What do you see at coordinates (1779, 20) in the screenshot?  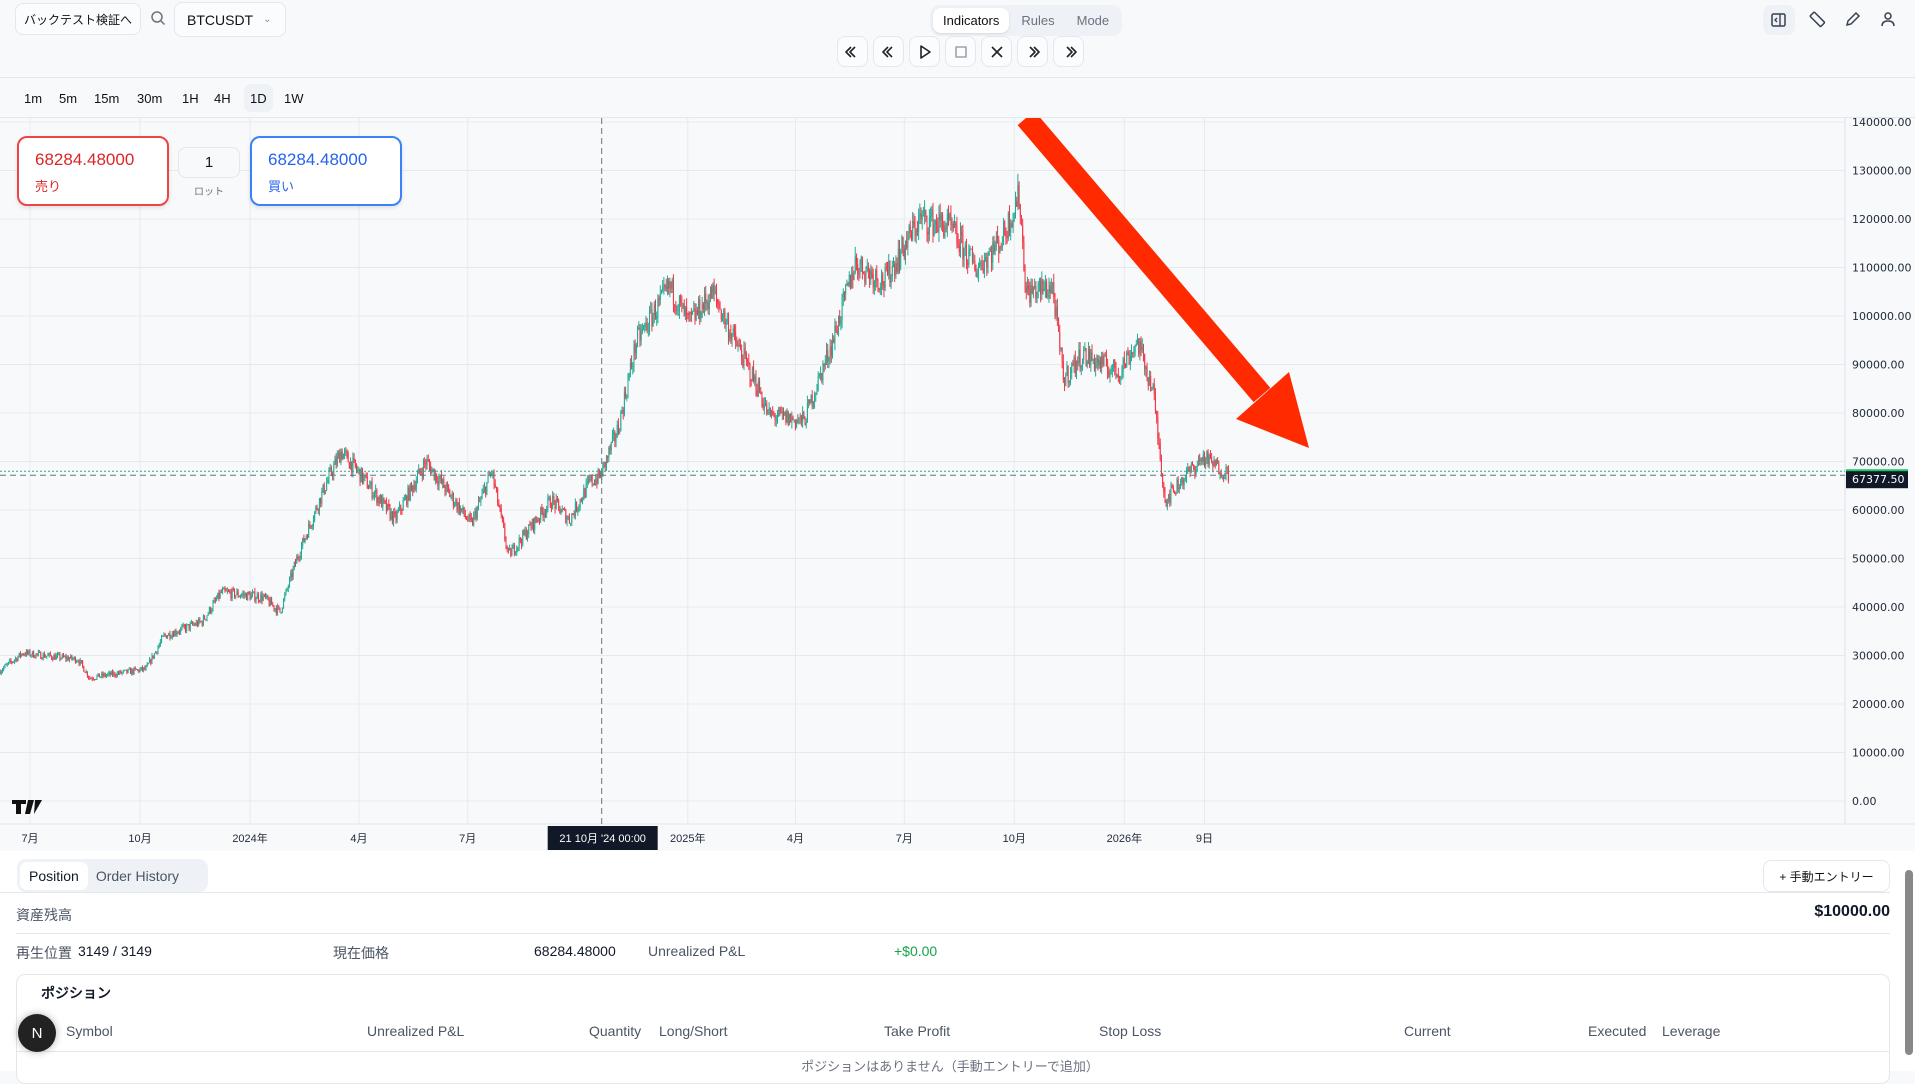 I see `panel-toggle-button` at bounding box center [1779, 20].